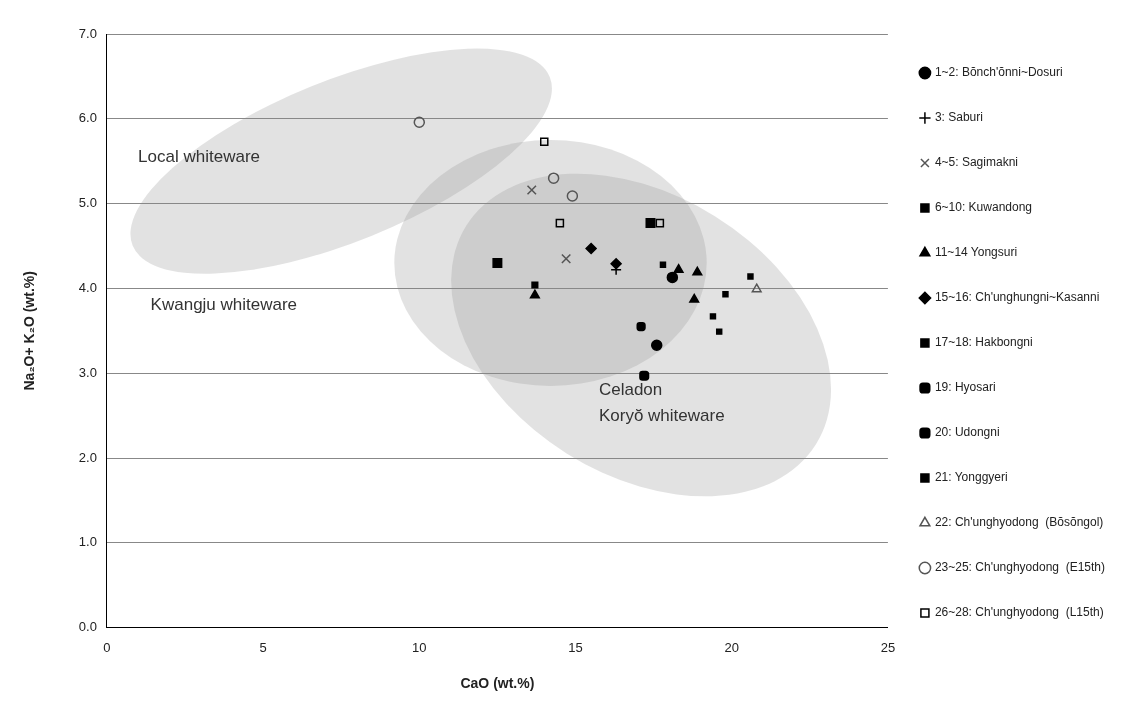 The height and width of the screenshot is (705, 1123). I want to click on legend-label: 6~10: Kuwandong, so click(983, 207).